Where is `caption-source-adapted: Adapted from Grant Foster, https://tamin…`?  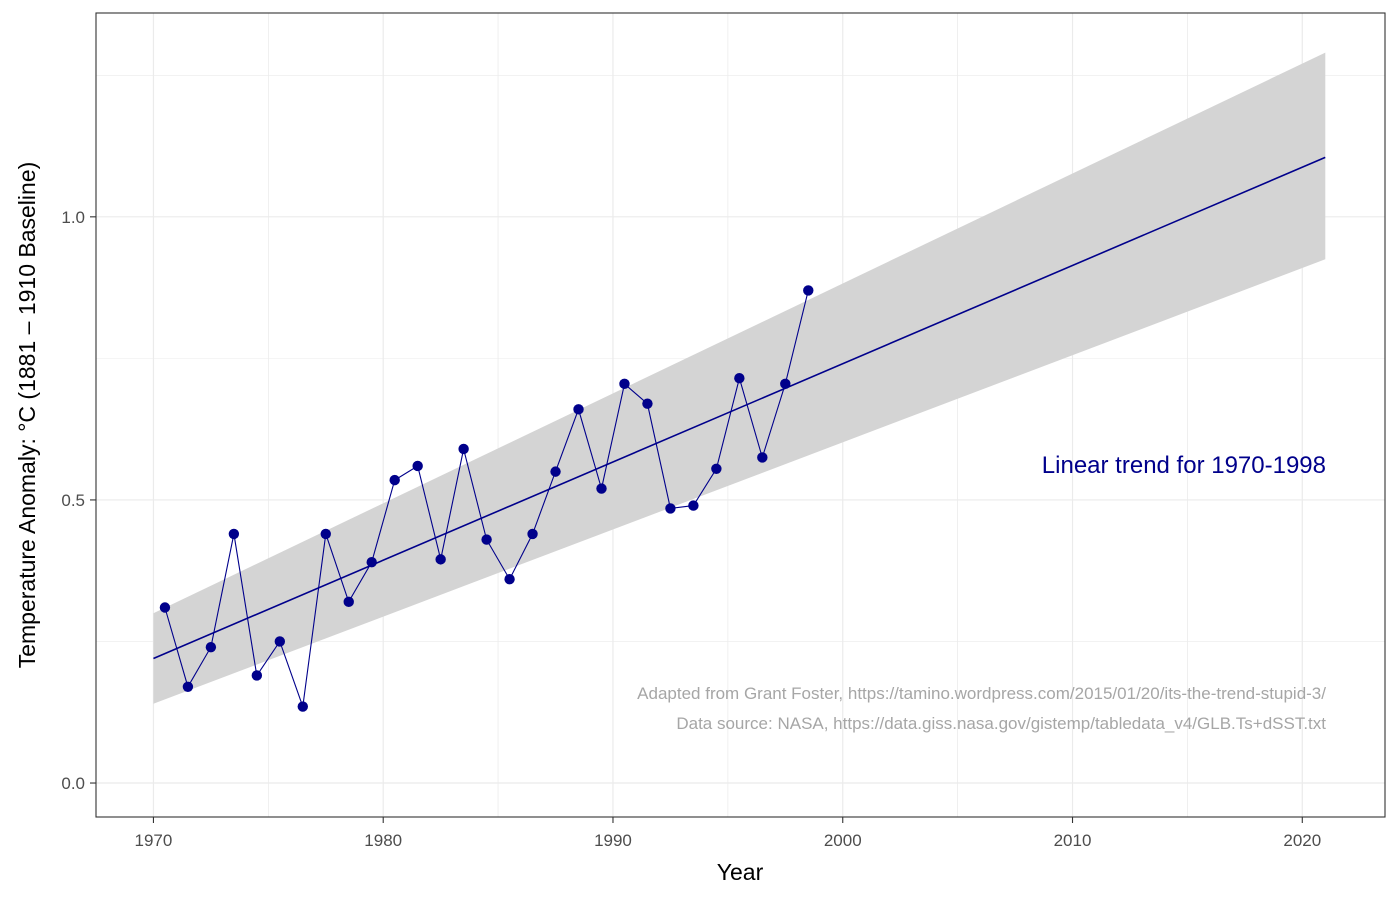
caption-source-adapted: Adapted from Grant Foster, https://tamin… is located at coordinates (981, 693).